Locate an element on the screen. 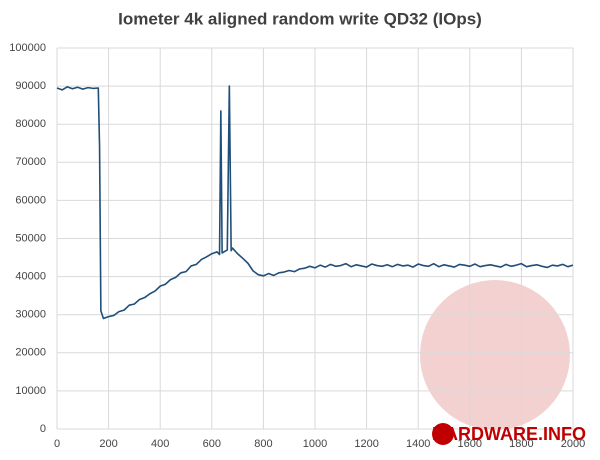  x-tick-label: 1400 is located at coordinates (418, 444).